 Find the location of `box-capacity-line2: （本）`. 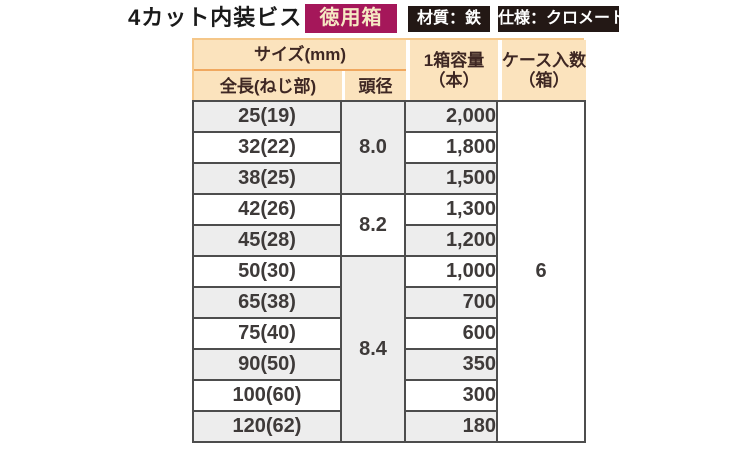

box-capacity-line2: （本） is located at coordinates (454, 80).